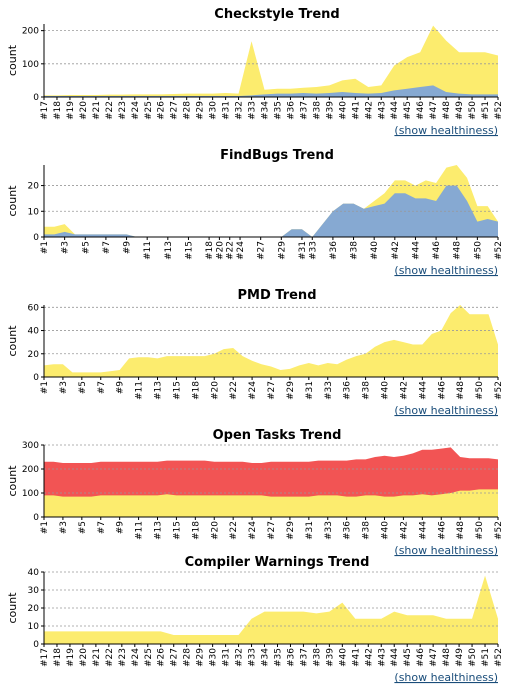  Describe the element at coordinates (266, 110) in the screenshot. I see `checkstyle-xtick-label: #34` at that location.